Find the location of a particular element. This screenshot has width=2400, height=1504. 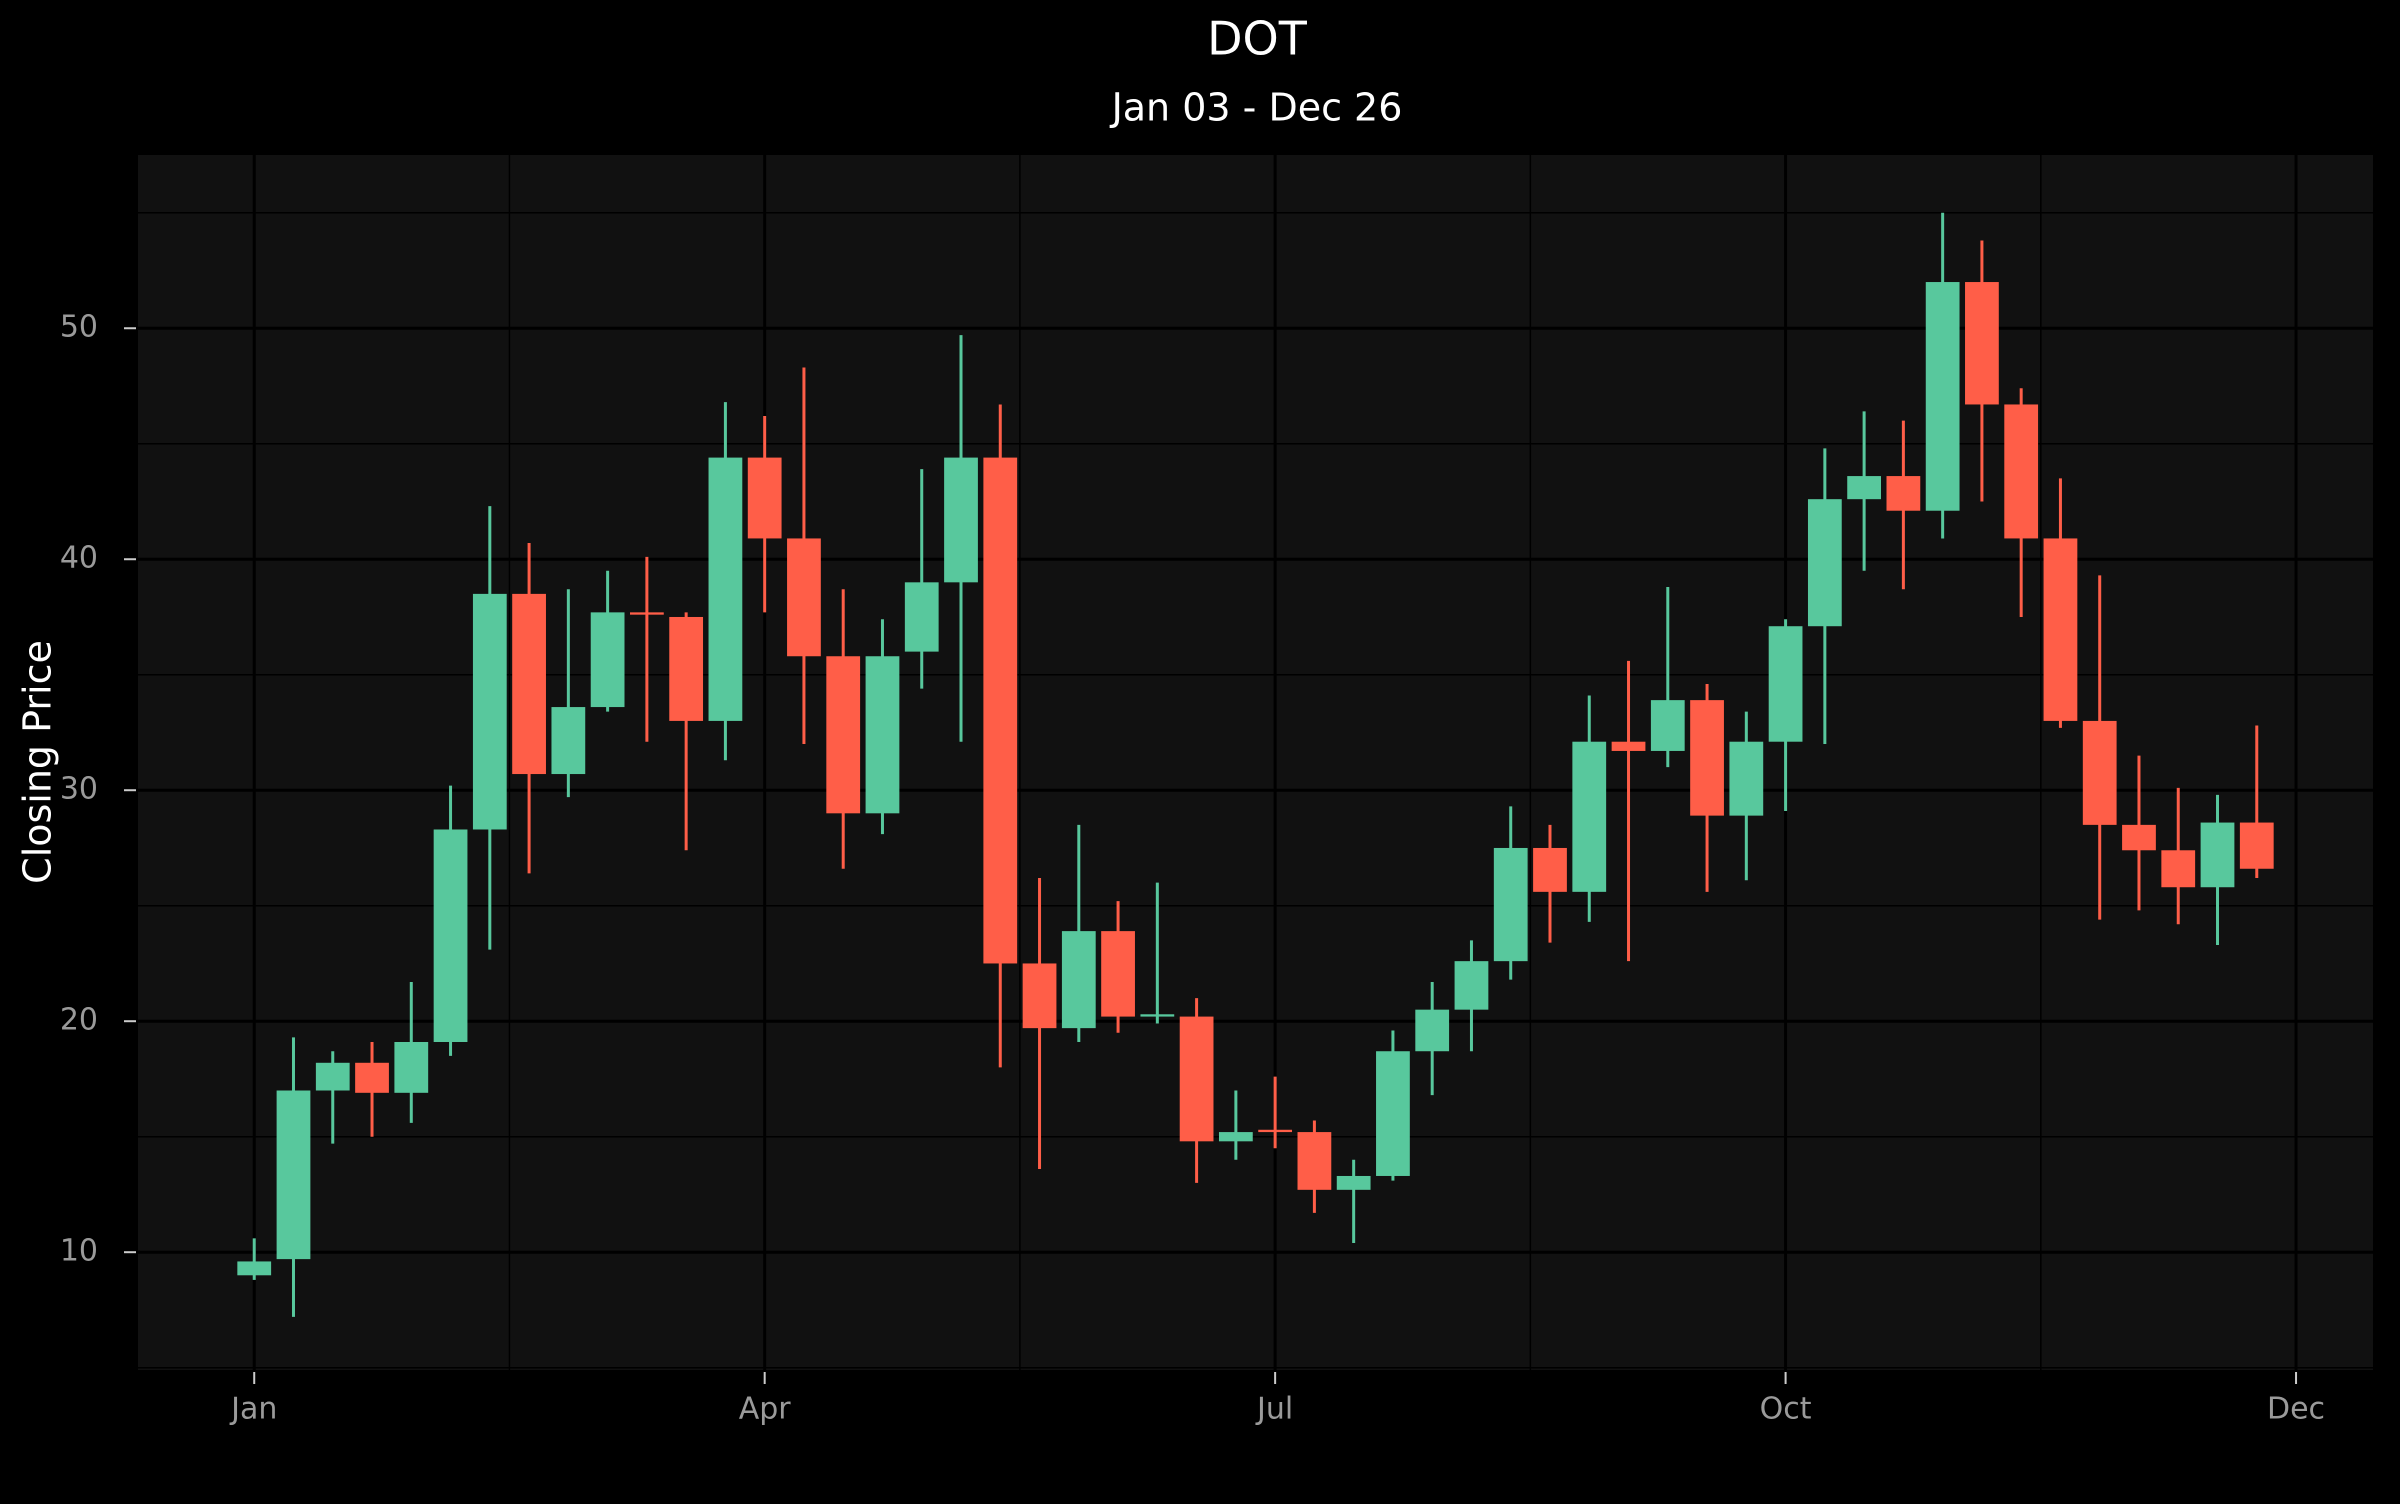

y-tick-label: 30 is located at coordinates (79, 789).